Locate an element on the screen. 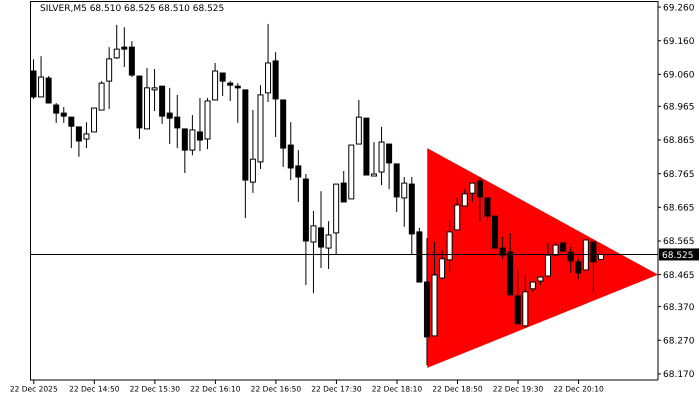 The image size is (700, 400). chart-title: SILVER,M5 68.510 68.525 68.510 68.525 is located at coordinates (132, 9).